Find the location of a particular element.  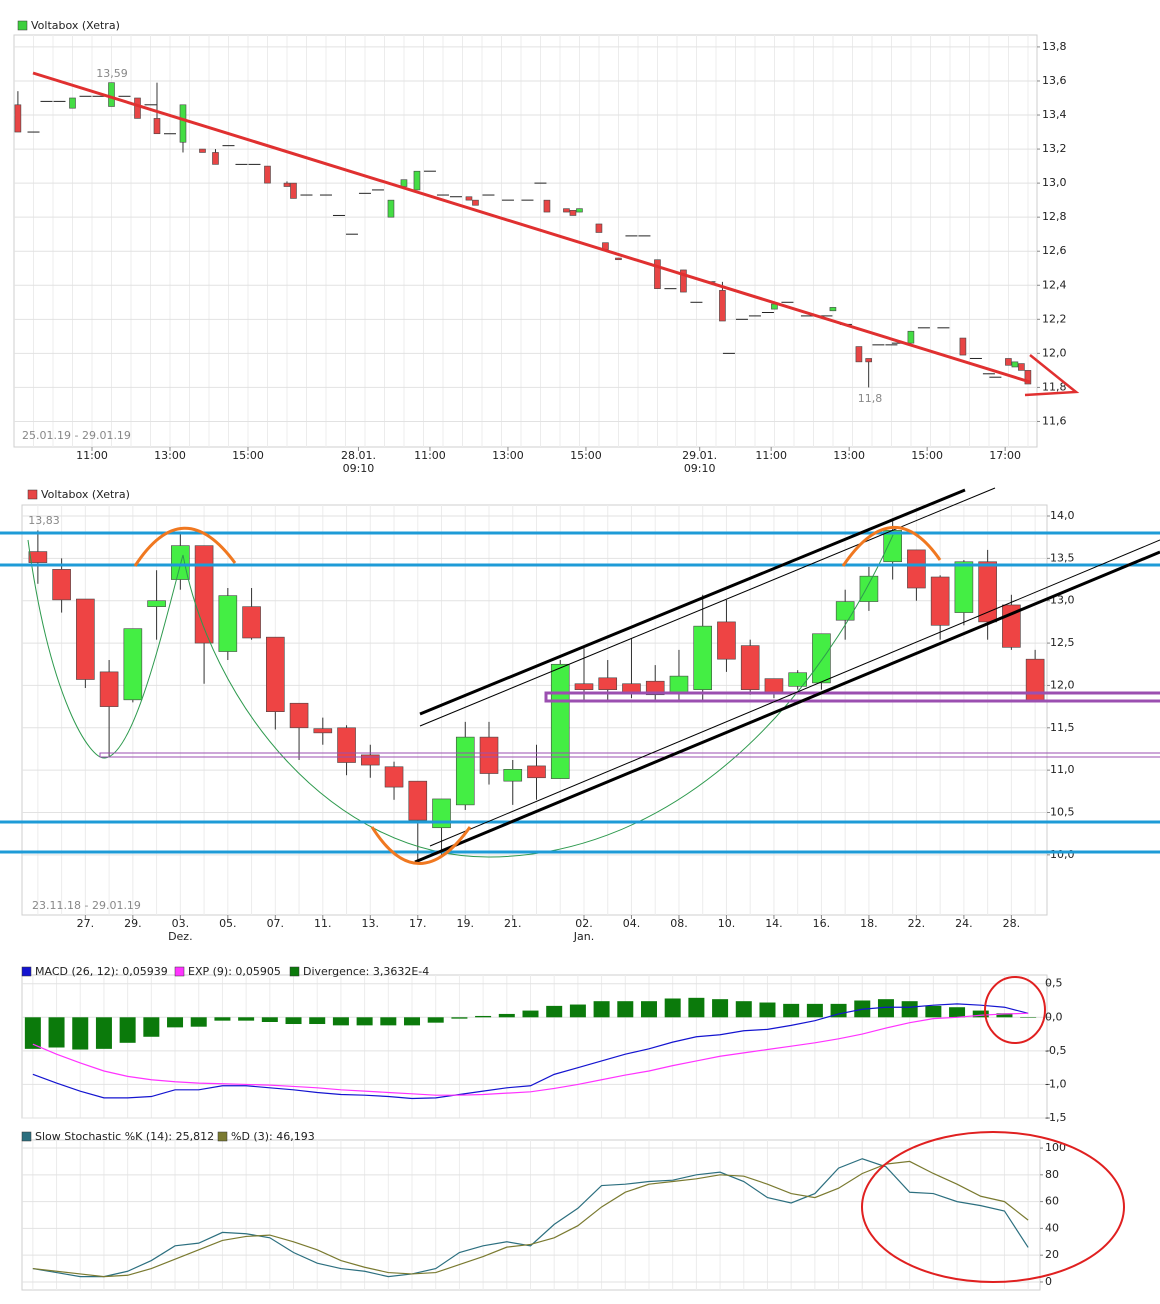

y-tick-label: 12,6 is located at coordinates (1054, 250).